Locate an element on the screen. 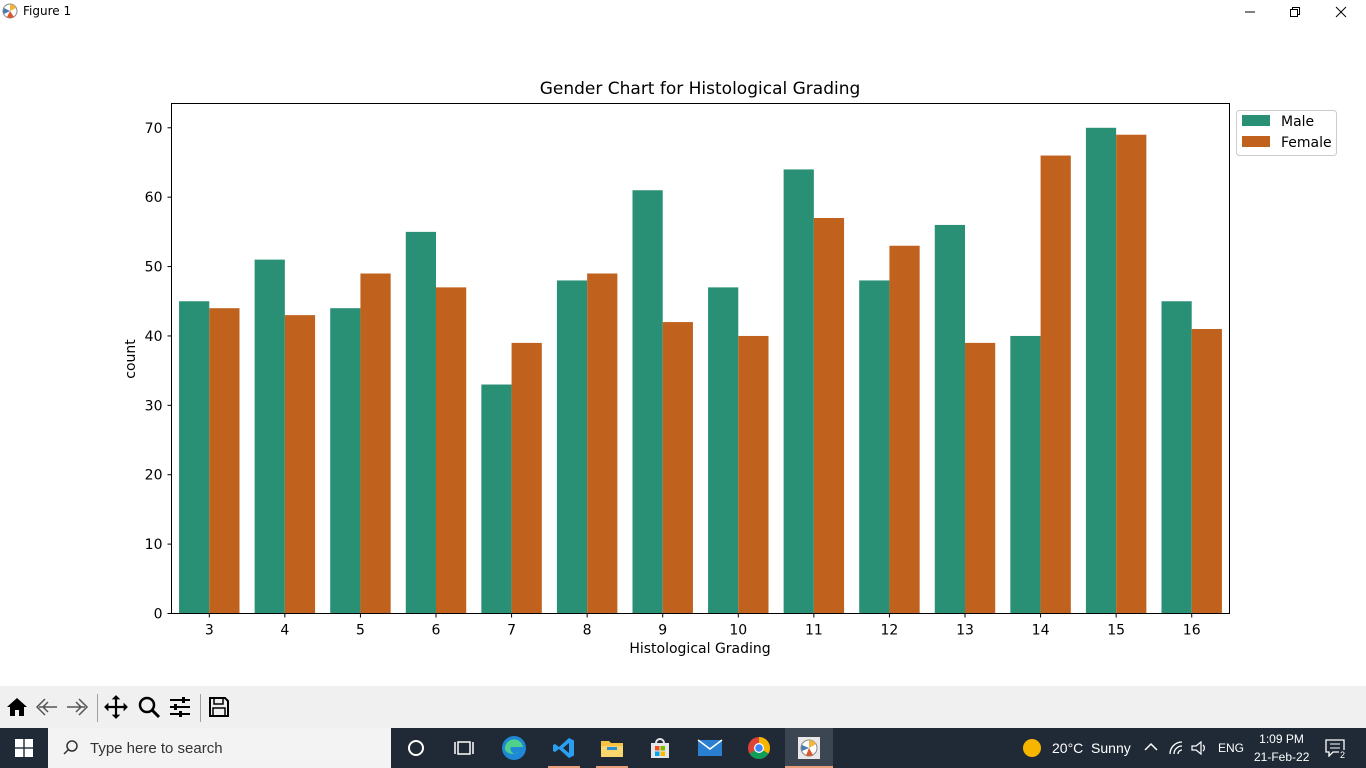 This screenshot has height=768, width=1366. store-button is located at coordinates (660, 748).